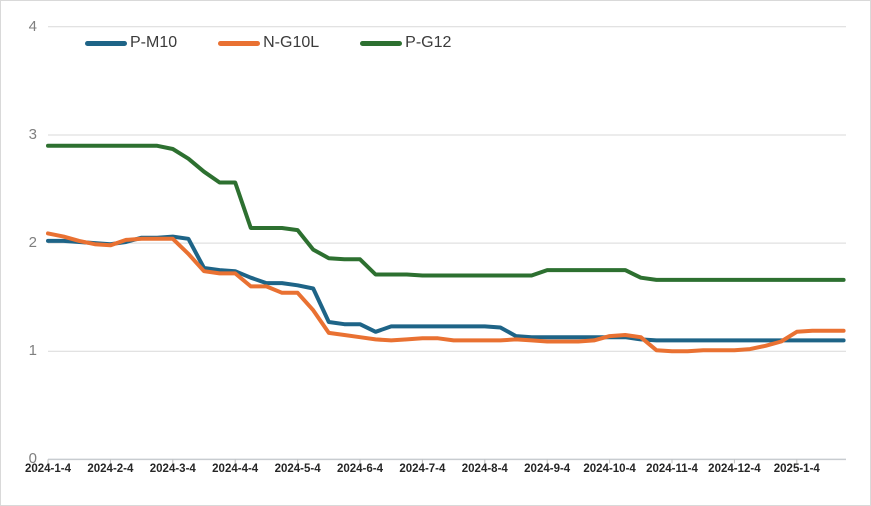  I want to click on x-axis-label: 2024-4-4, so click(235, 469).